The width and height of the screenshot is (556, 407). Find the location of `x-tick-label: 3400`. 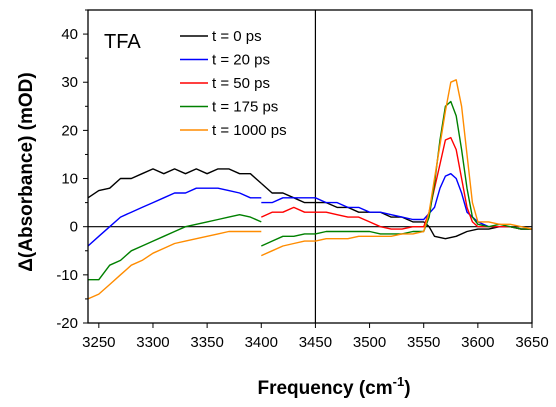

x-tick-label: 3400 is located at coordinates (261, 342).